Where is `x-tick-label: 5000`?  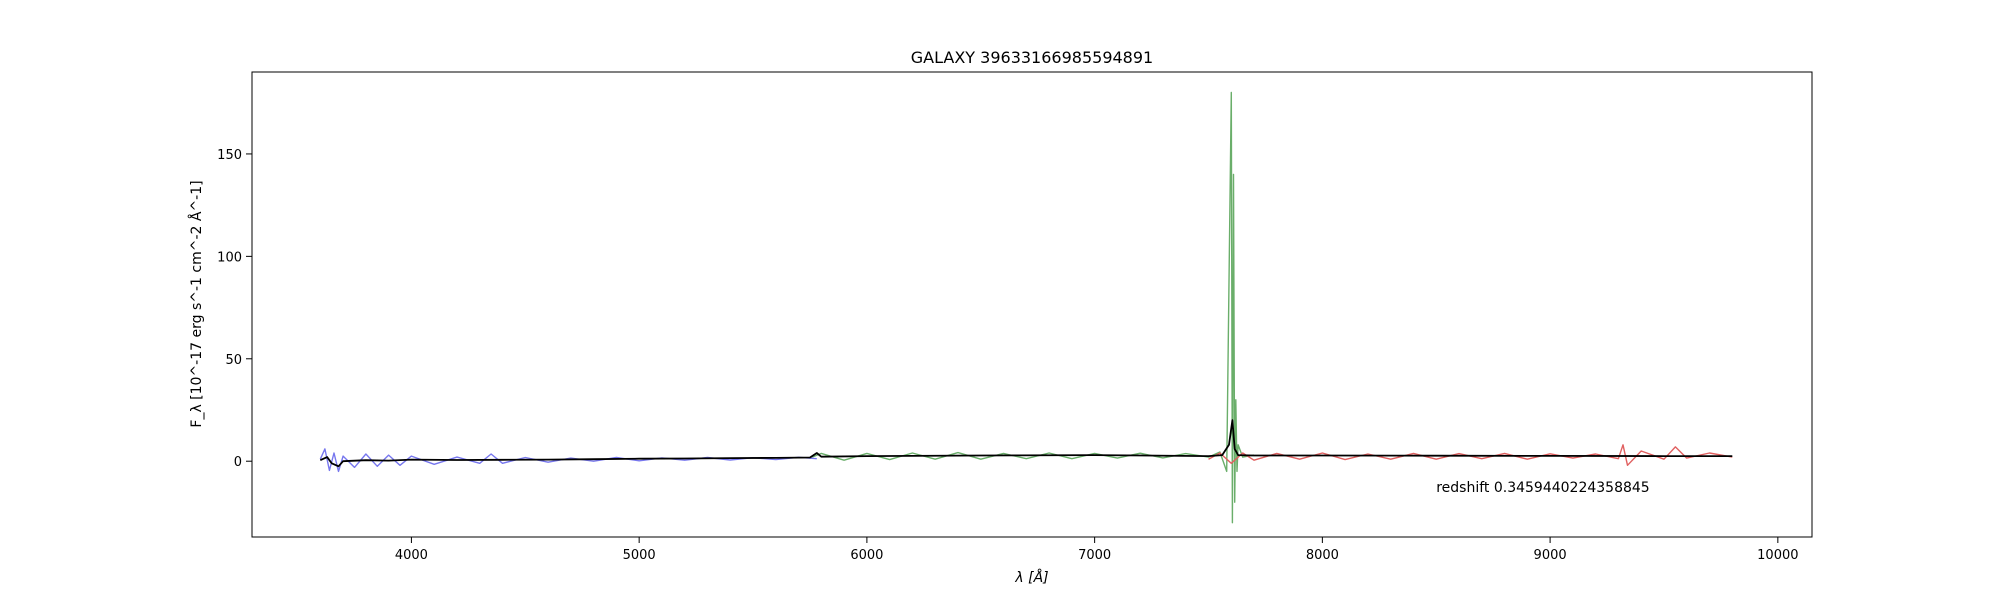
x-tick-label: 5000 is located at coordinates (639, 555).